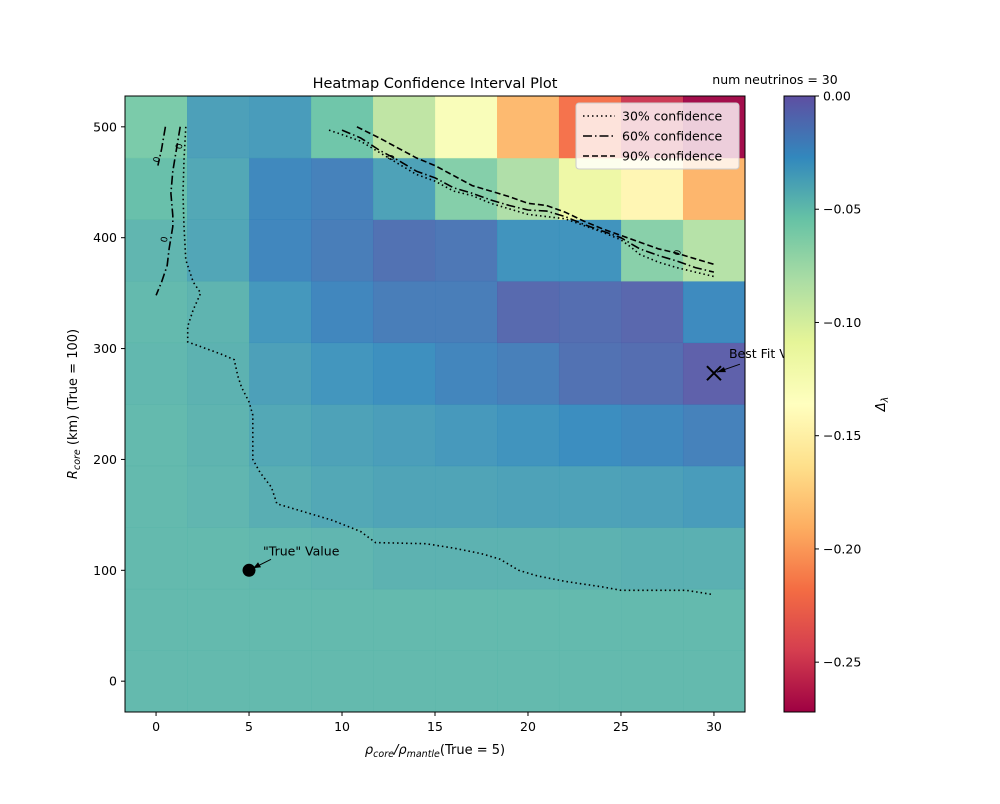  What do you see at coordinates (156, 726) in the screenshot?
I see `x-tick-label: 0` at bounding box center [156, 726].